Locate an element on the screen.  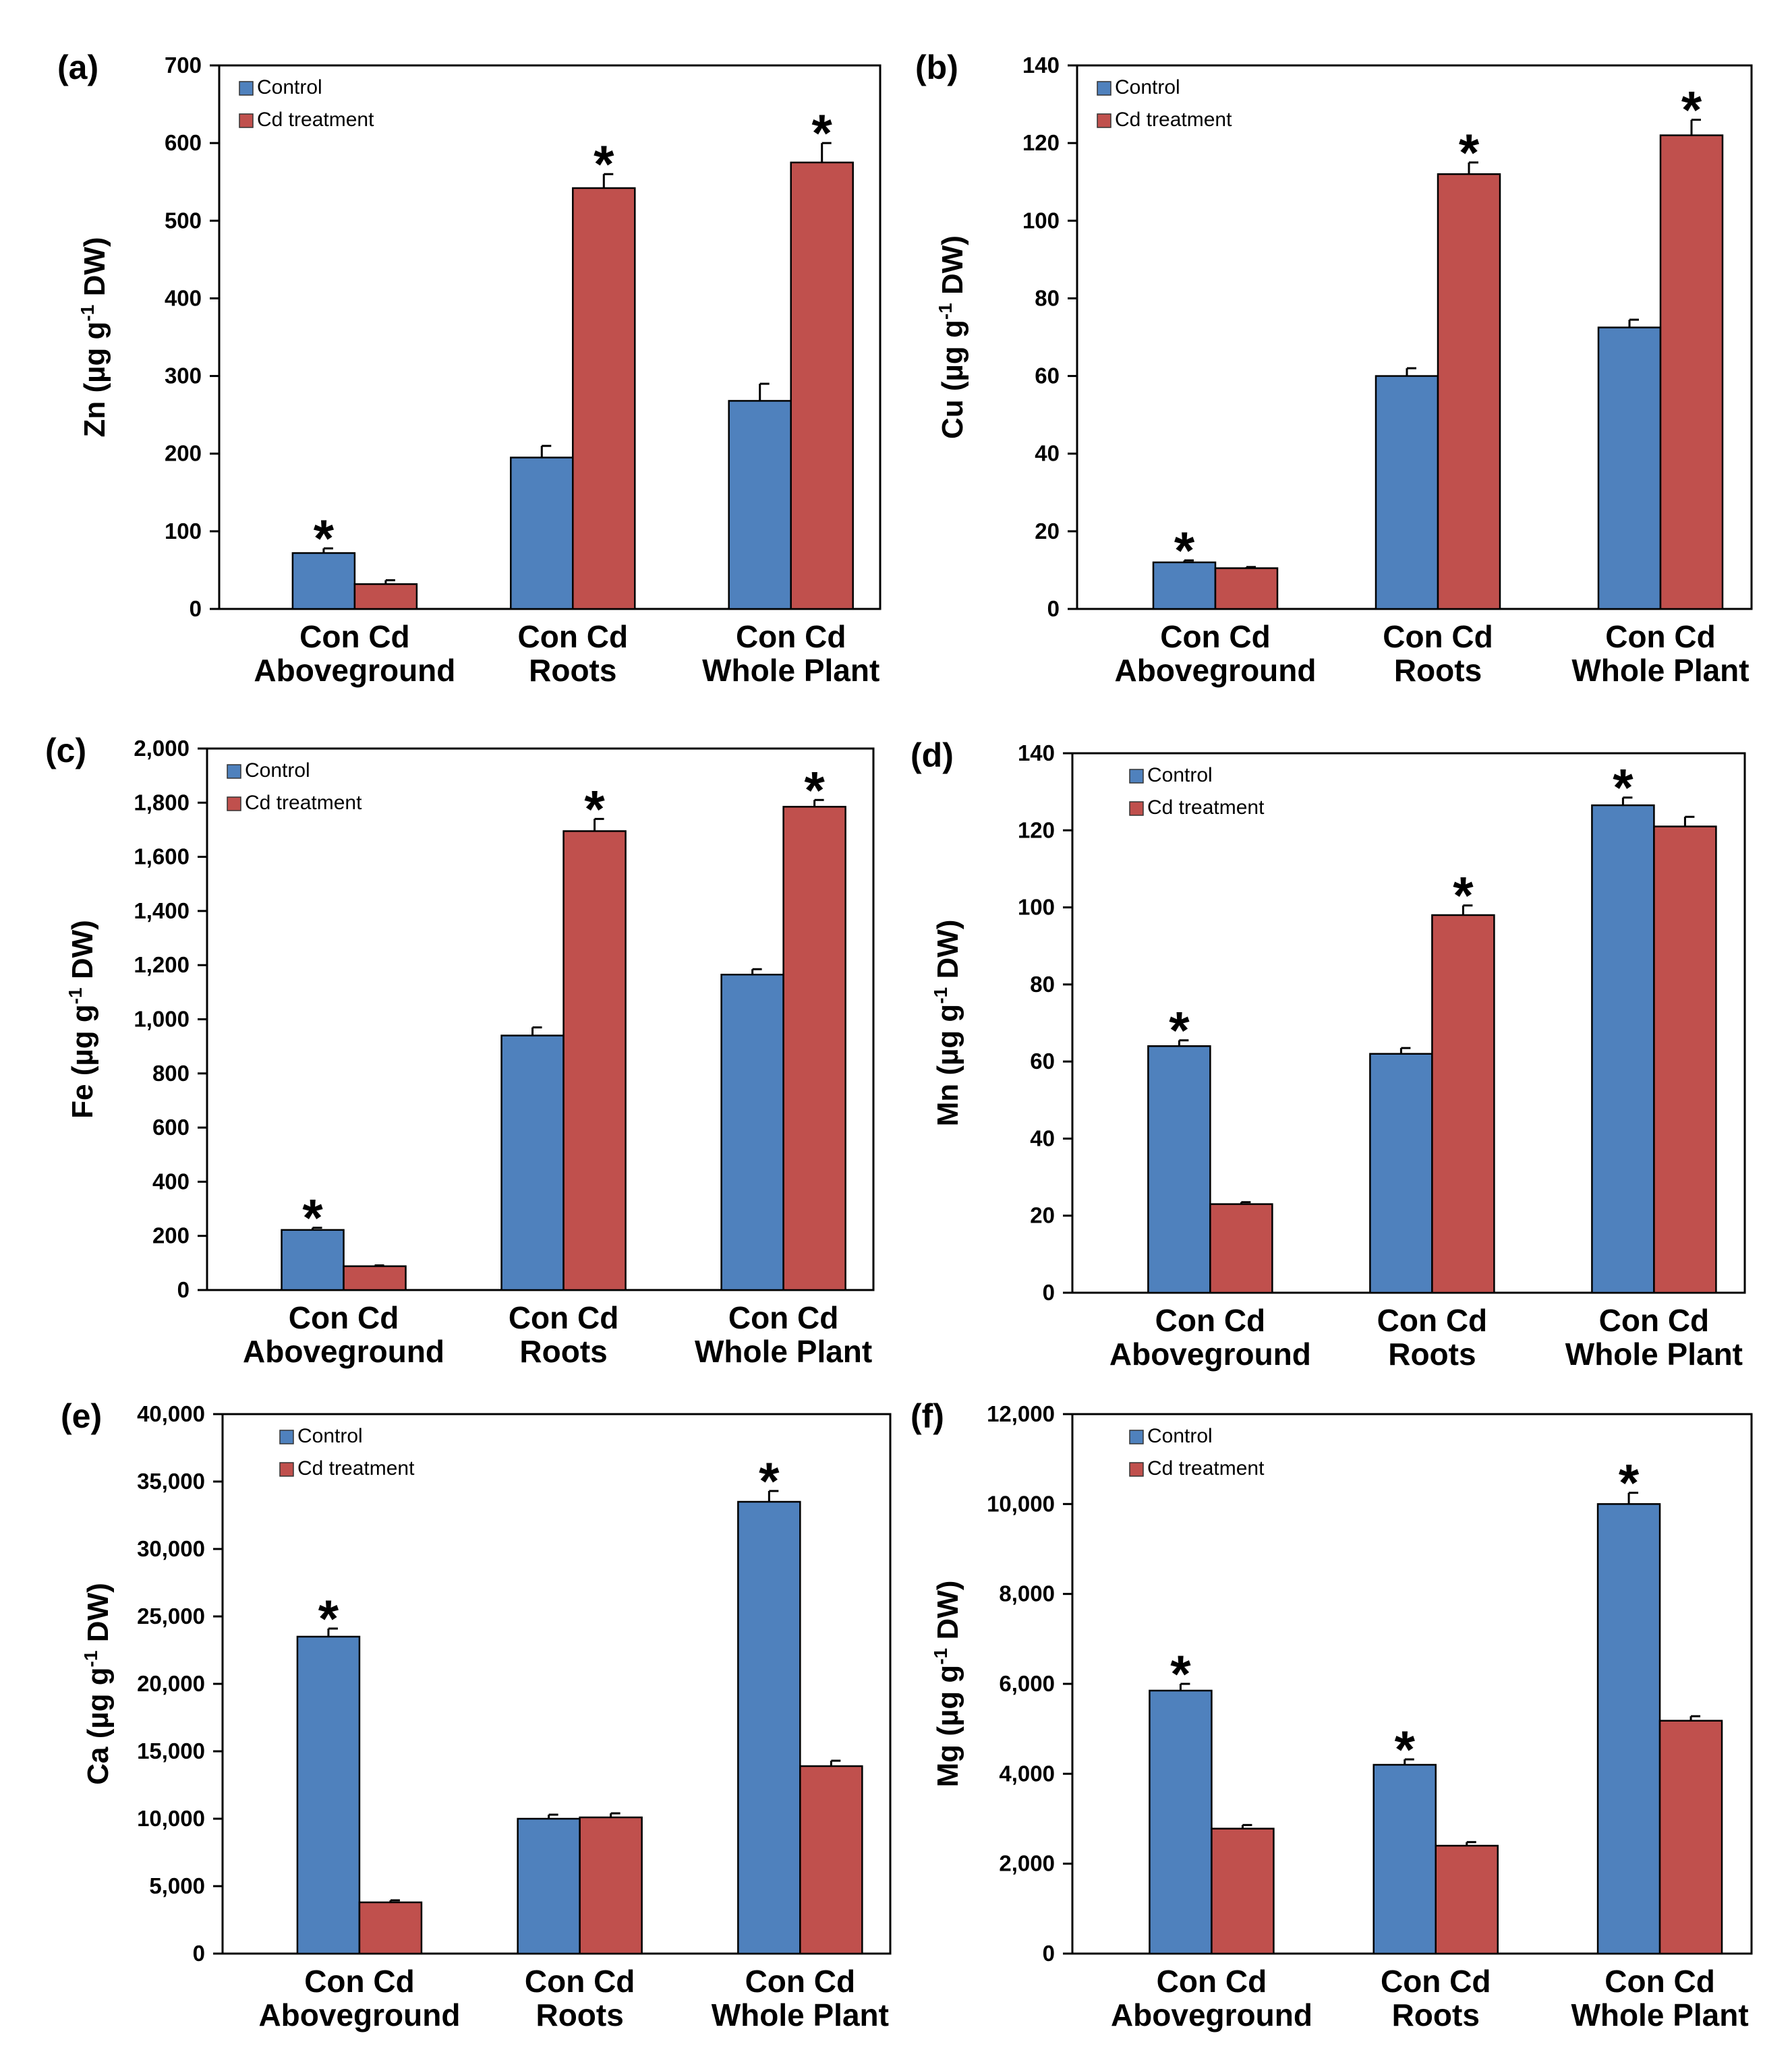
y-tick-label: 60 is located at coordinates (1042, 1061).